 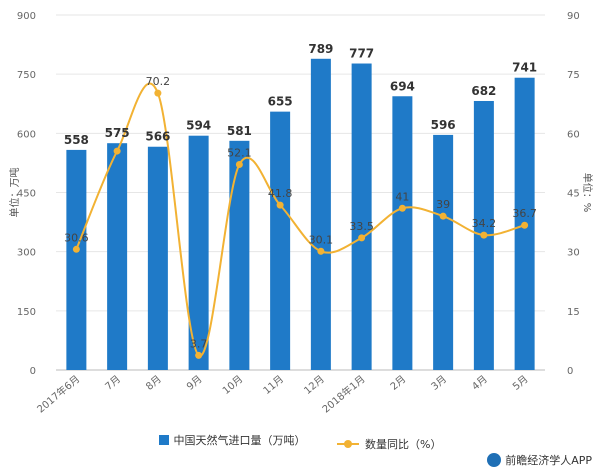 I want to click on bar-value-label: 596, so click(x=443, y=125).